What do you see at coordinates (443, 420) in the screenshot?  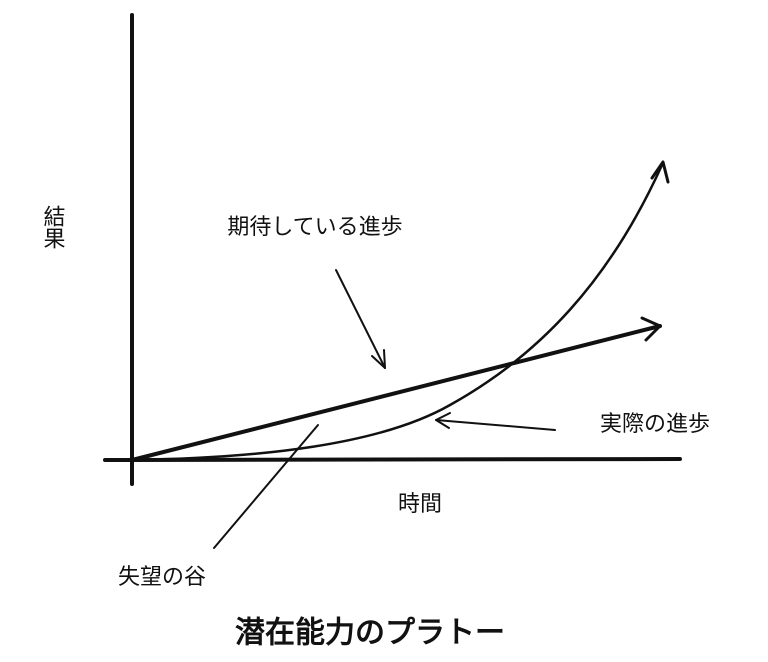 I see `actual-pointer-head` at bounding box center [443, 420].